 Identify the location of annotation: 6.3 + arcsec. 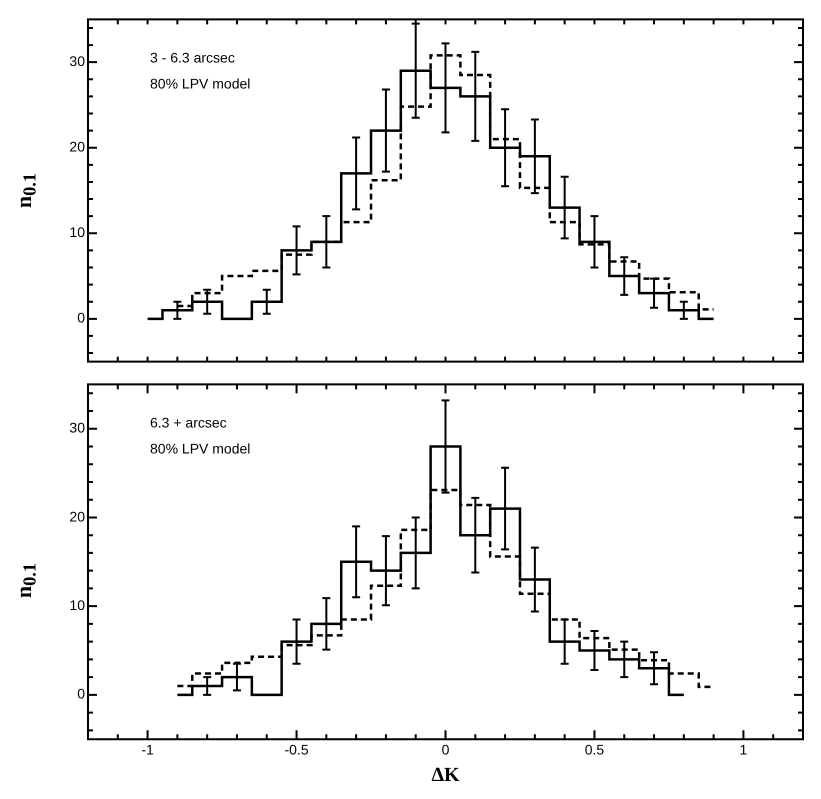
(188, 422).